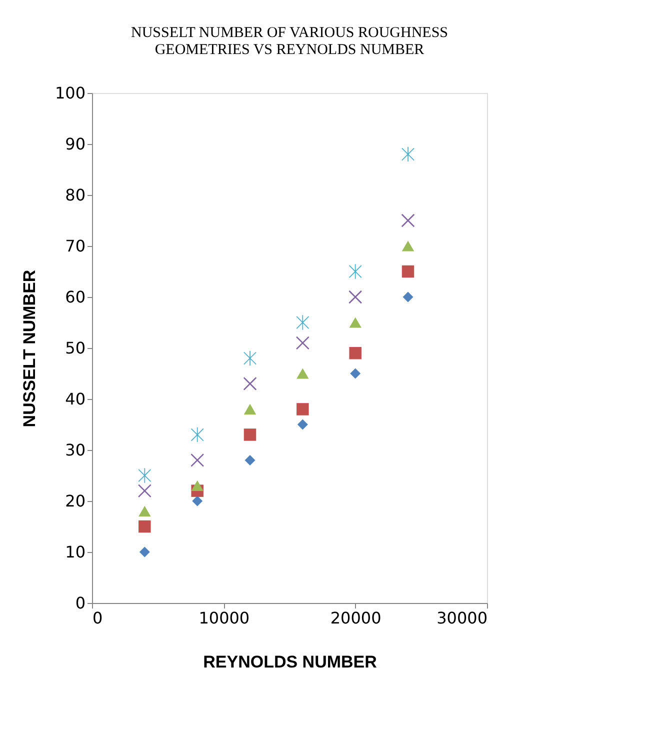 This screenshot has height=736, width=671. What do you see at coordinates (75, 552) in the screenshot?
I see `y-tick-label: 10` at bounding box center [75, 552].